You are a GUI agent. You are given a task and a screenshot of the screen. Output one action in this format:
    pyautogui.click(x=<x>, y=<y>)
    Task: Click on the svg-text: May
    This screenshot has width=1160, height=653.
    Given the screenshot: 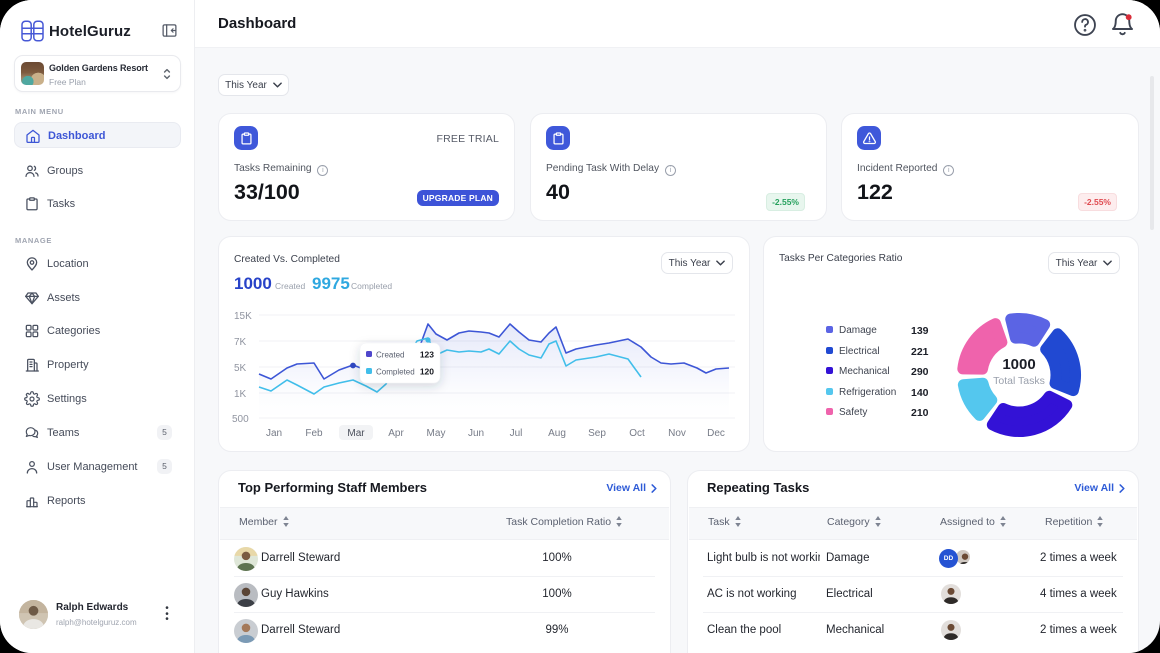 What is the action you would take?
    pyautogui.click(x=436, y=433)
    